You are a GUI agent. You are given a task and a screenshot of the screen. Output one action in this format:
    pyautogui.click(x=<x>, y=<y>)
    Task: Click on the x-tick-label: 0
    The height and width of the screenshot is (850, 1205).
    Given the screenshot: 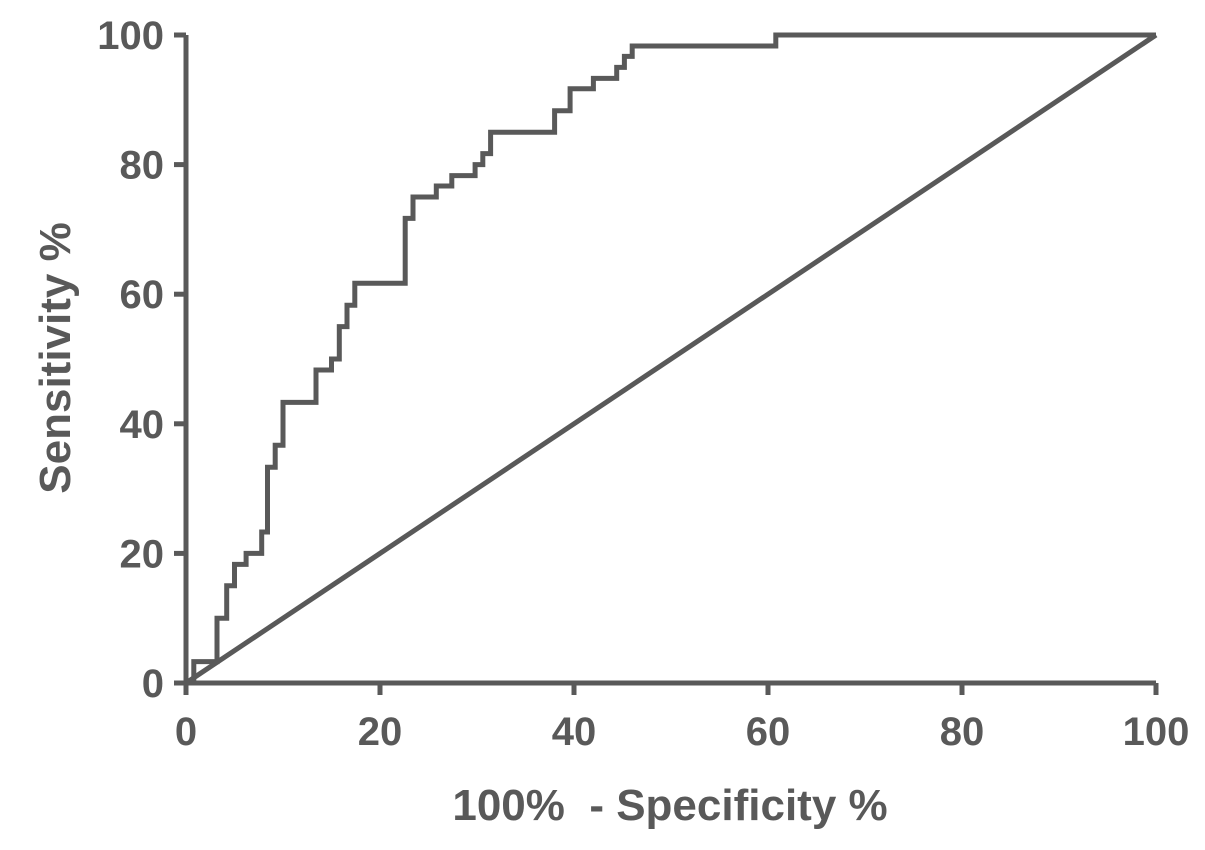 What is the action you would take?
    pyautogui.click(x=186, y=732)
    